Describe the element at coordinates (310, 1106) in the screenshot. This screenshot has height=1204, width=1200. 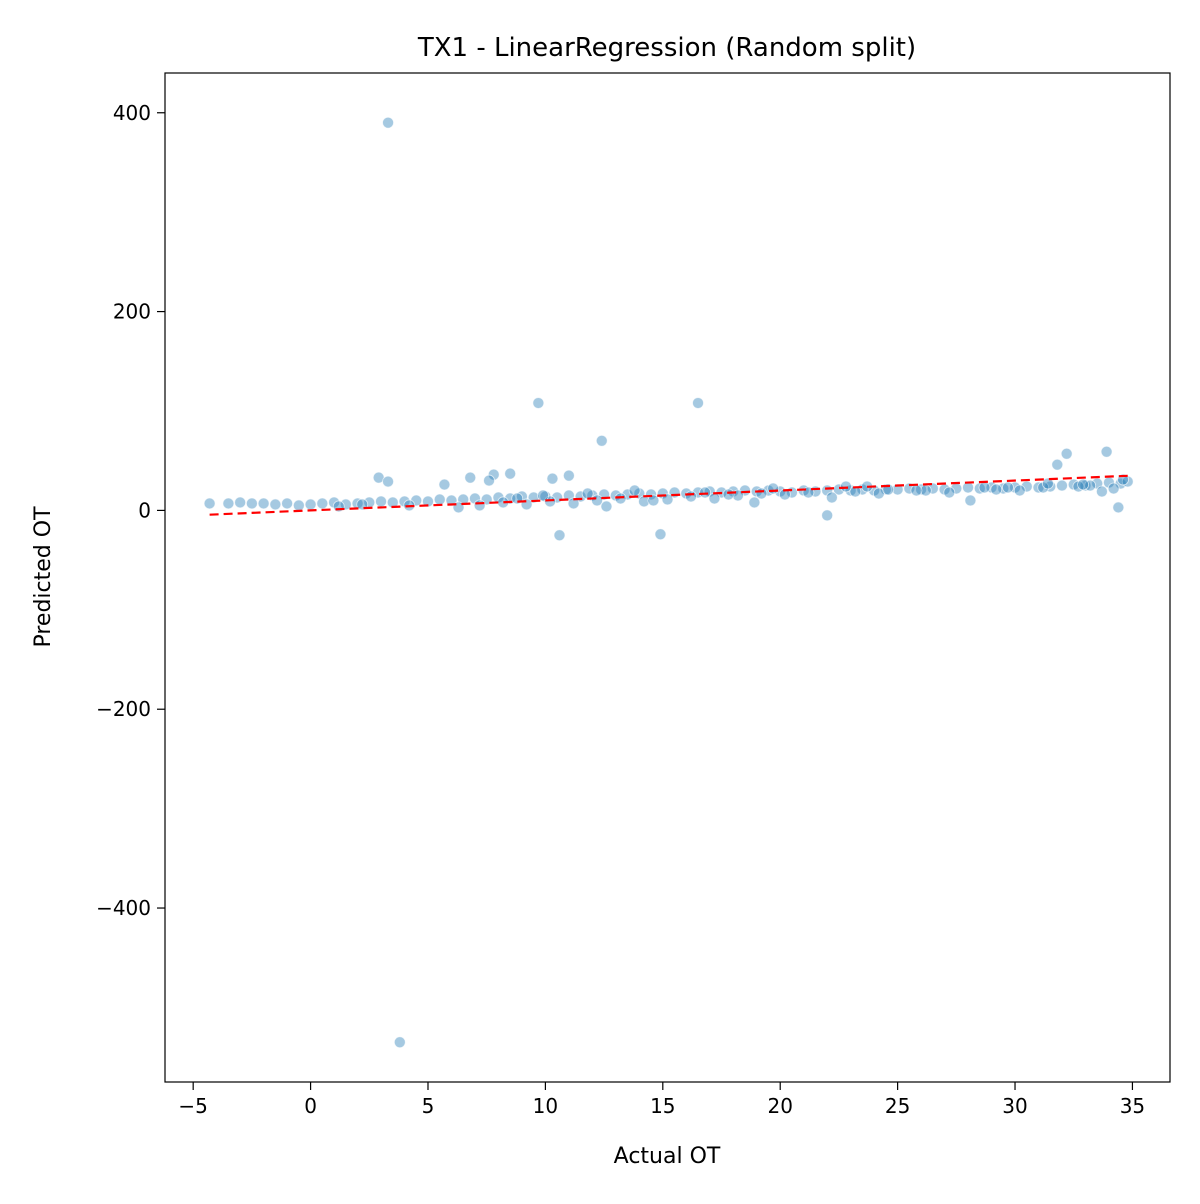
I see `x-tick-label: 0` at that location.